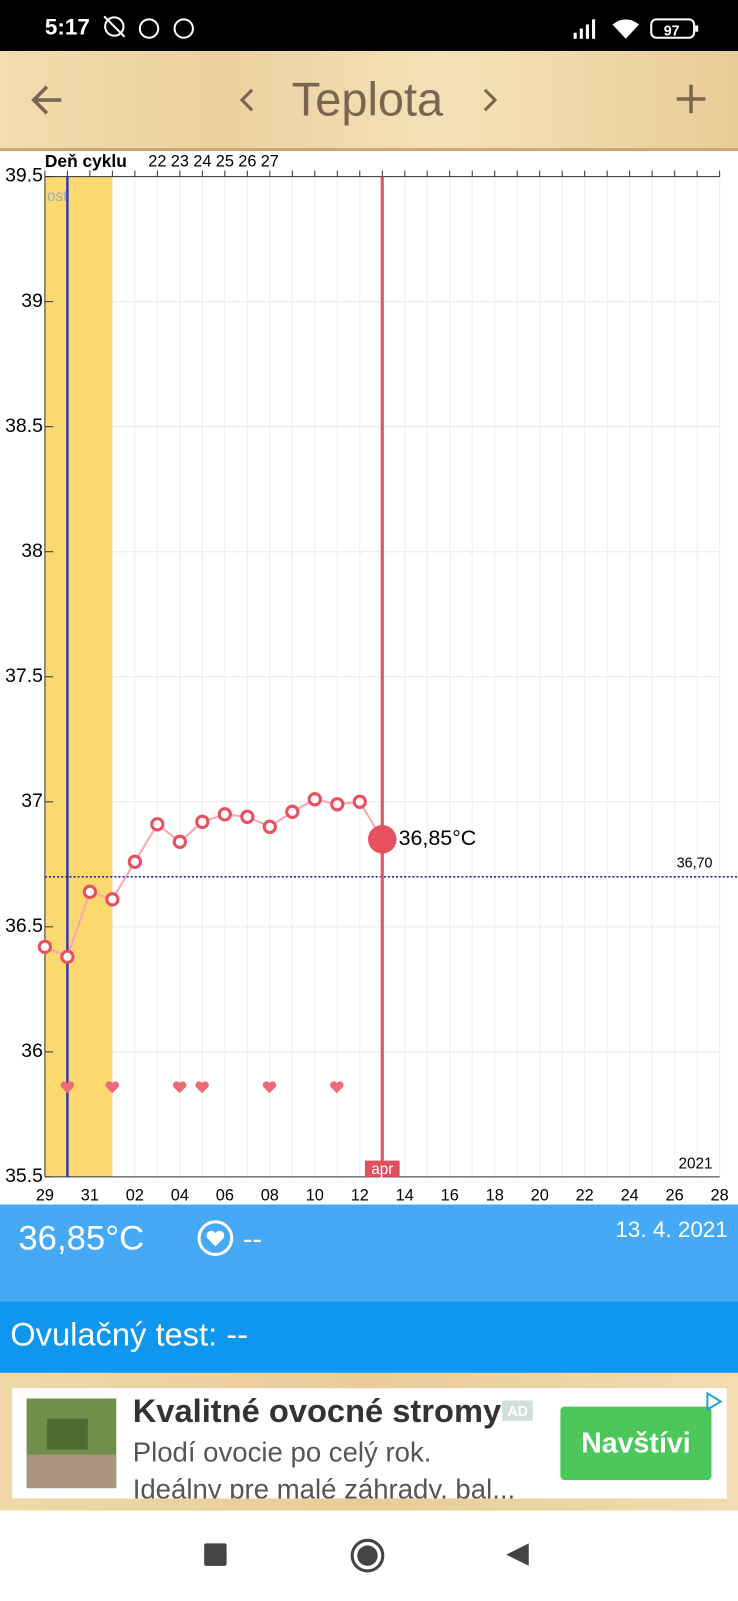 The width and height of the screenshot is (738, 1601). I want to click on y-tick-label: 39, so click(32, 301).